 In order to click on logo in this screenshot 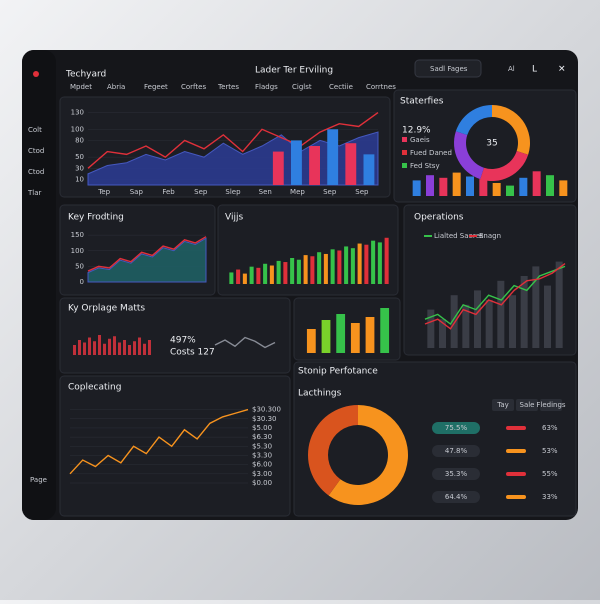, I will do `click(36, 74)`.